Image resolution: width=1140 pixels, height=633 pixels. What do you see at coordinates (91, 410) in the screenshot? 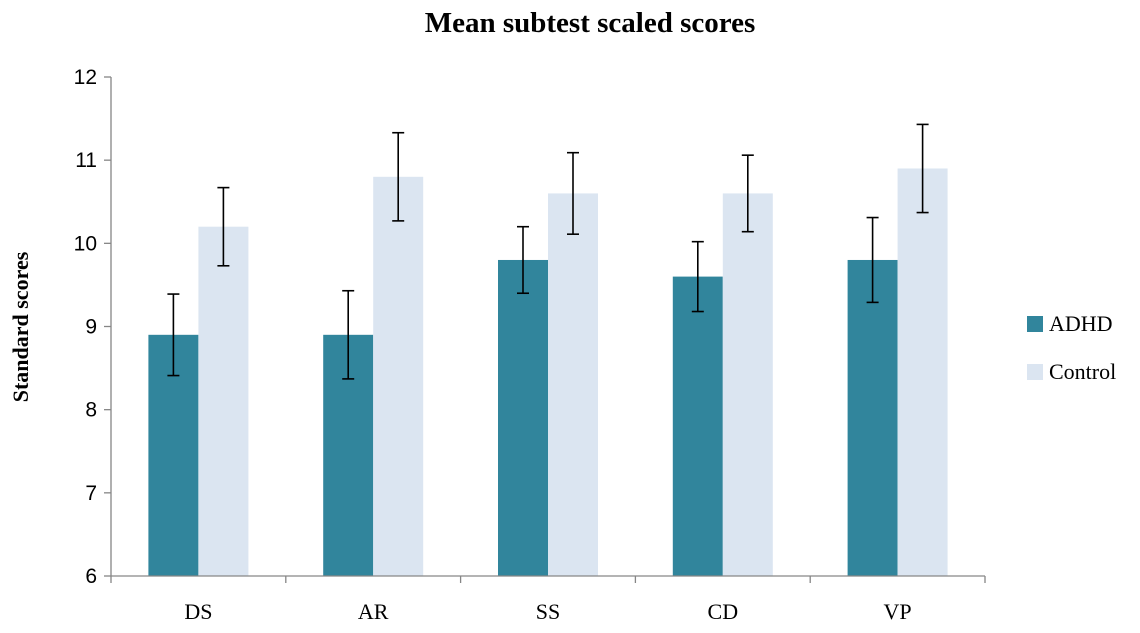
I see `y-tick-label: 8` at bounding box center [91, 410].